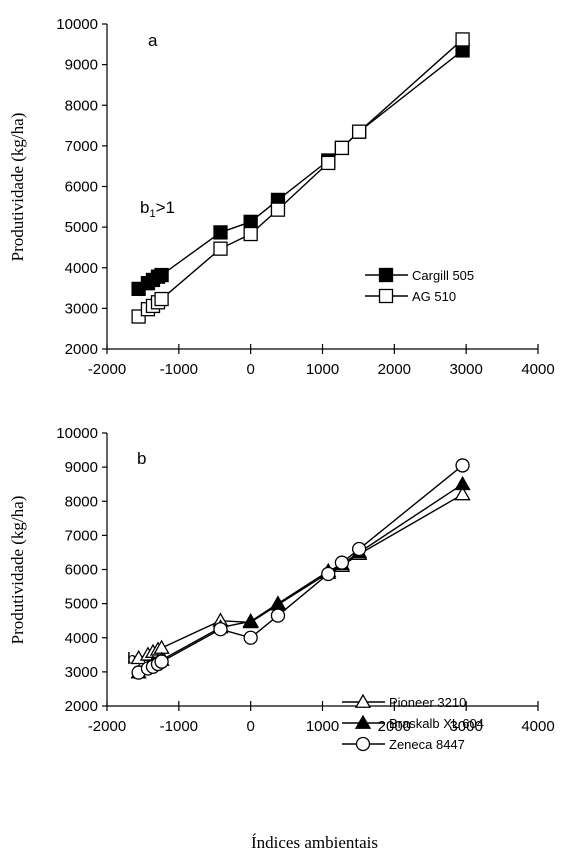 This screenshot has width=563, height=859. Describe the element at coordinates (434, 296) in the screenshot. I see `legend-label: AG 510` at that location.